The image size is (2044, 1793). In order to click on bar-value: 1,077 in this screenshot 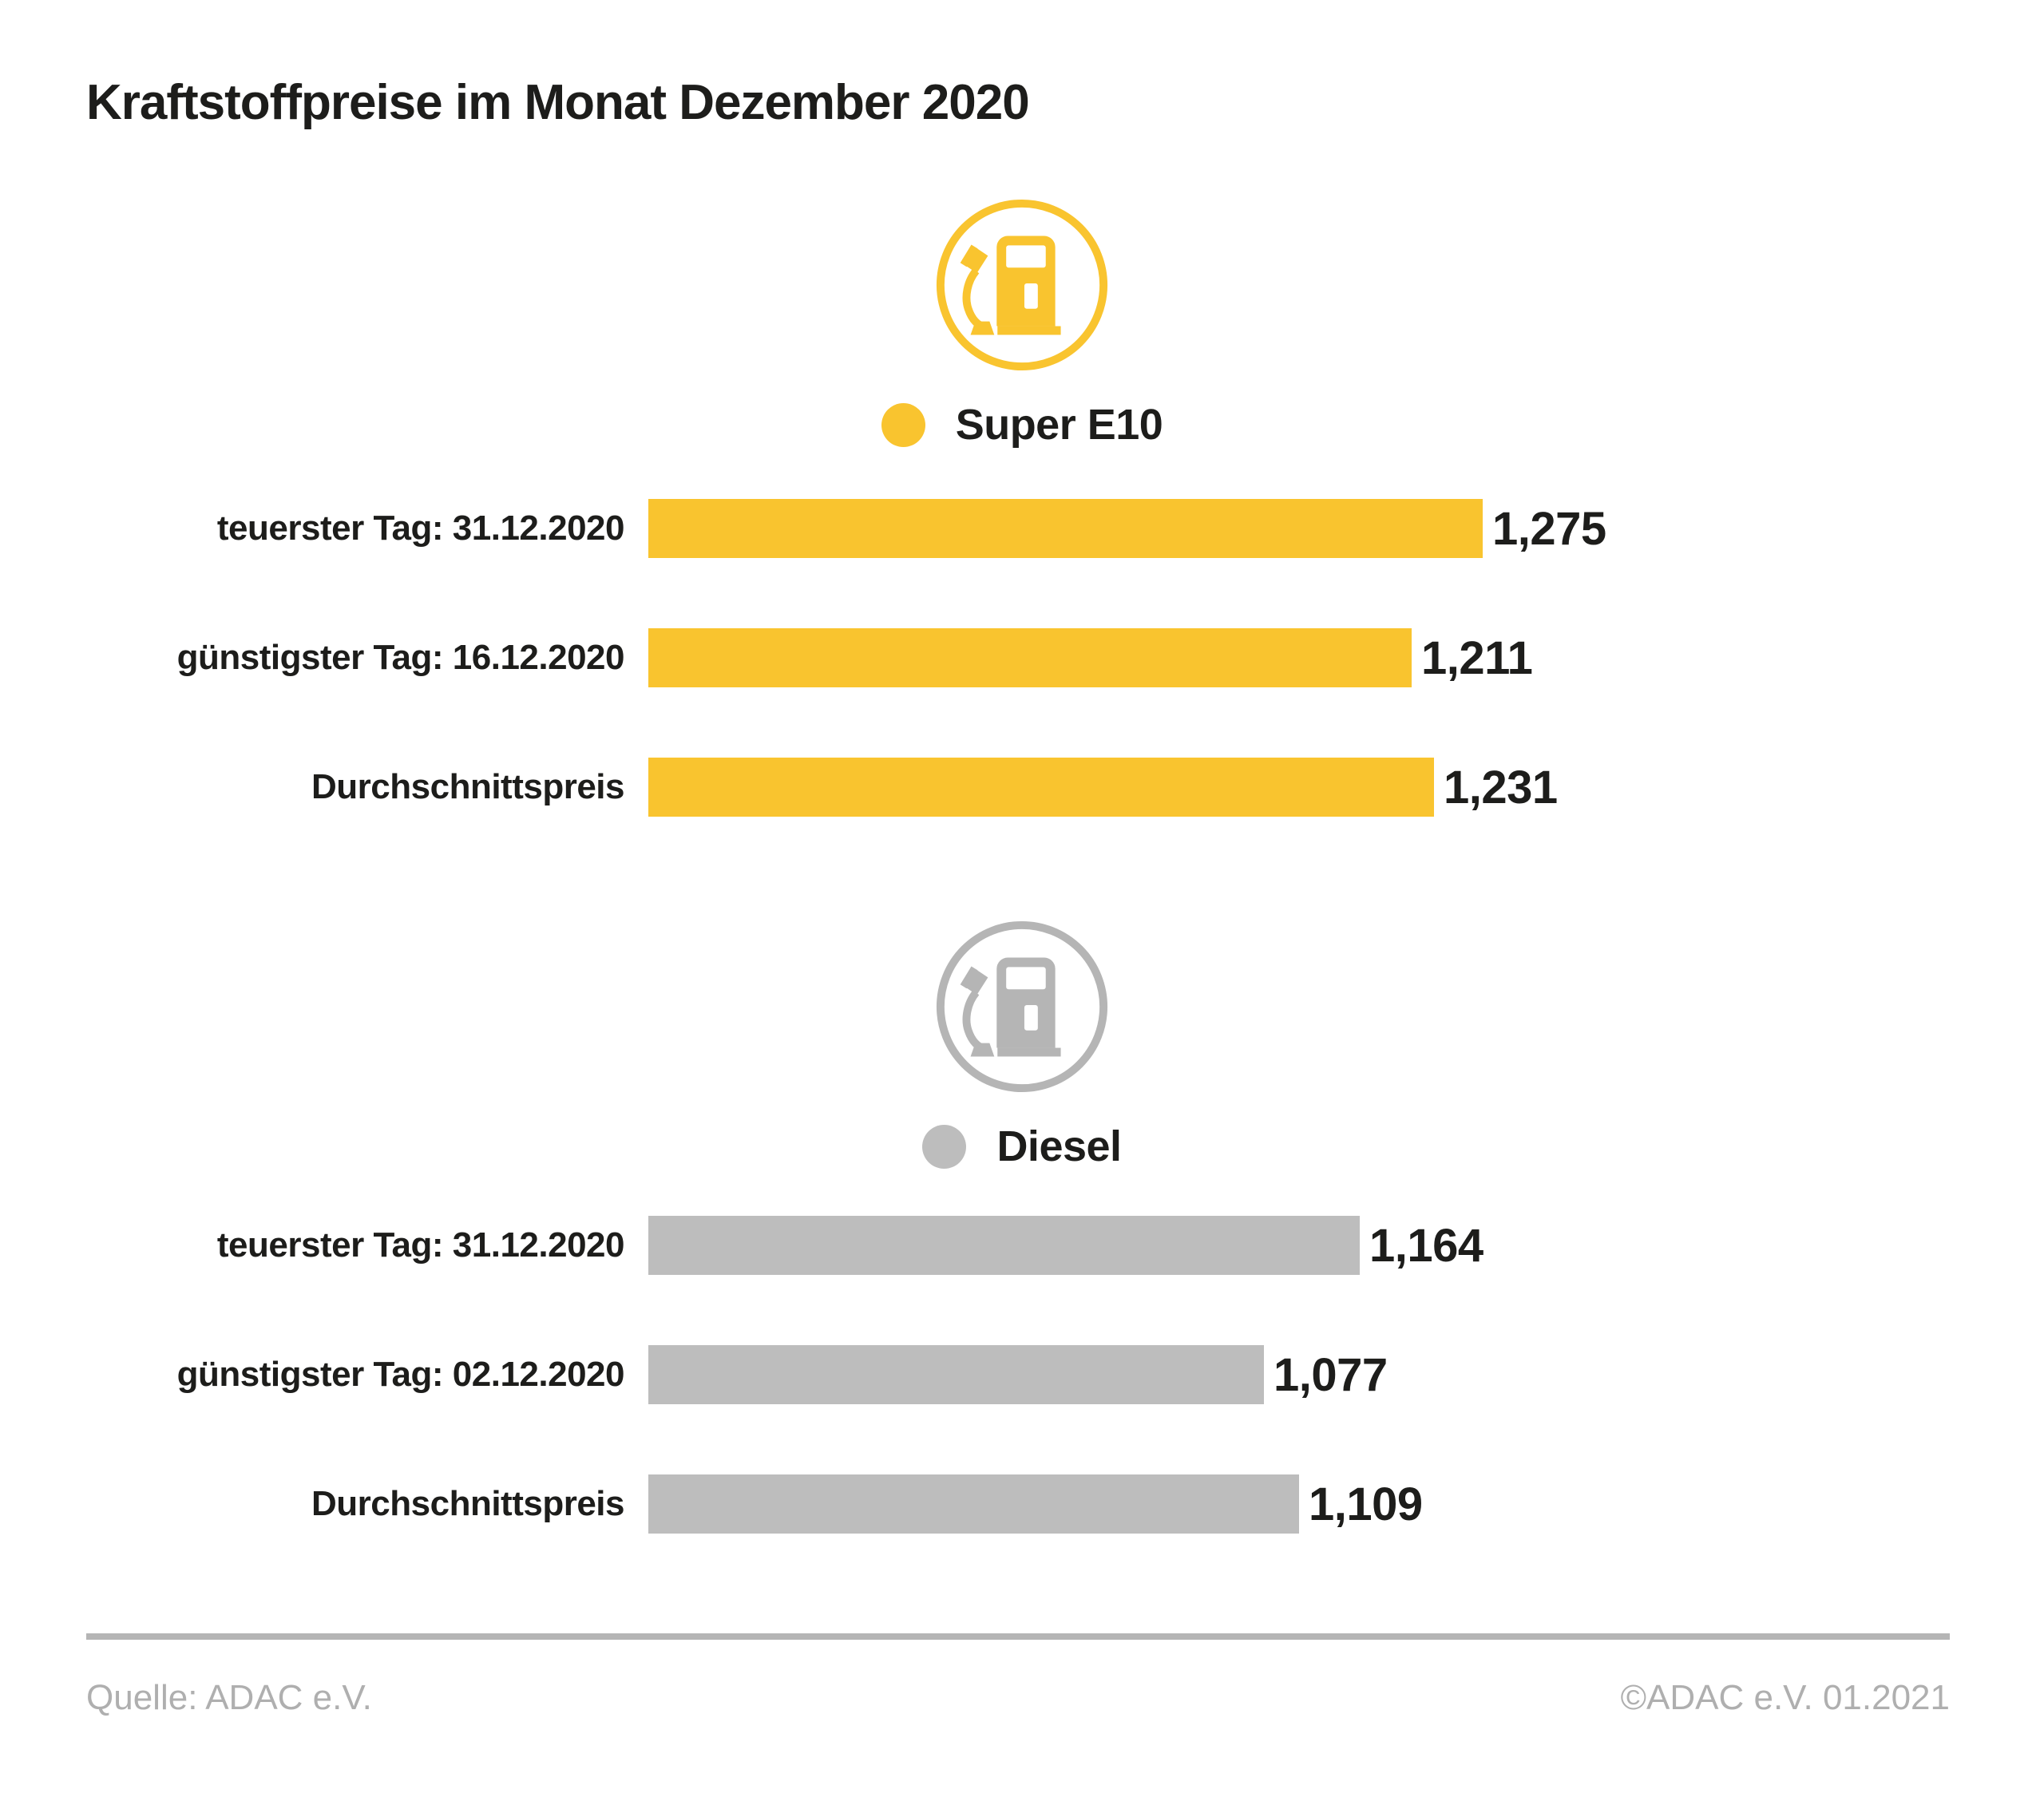, I will do `click(1331, 1375)`.